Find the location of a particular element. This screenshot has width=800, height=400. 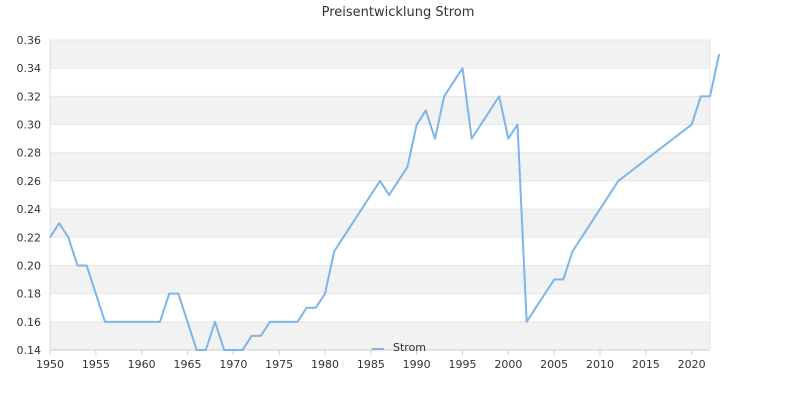

y-tick-label: 0.32 is located at coordinates (29, 96).